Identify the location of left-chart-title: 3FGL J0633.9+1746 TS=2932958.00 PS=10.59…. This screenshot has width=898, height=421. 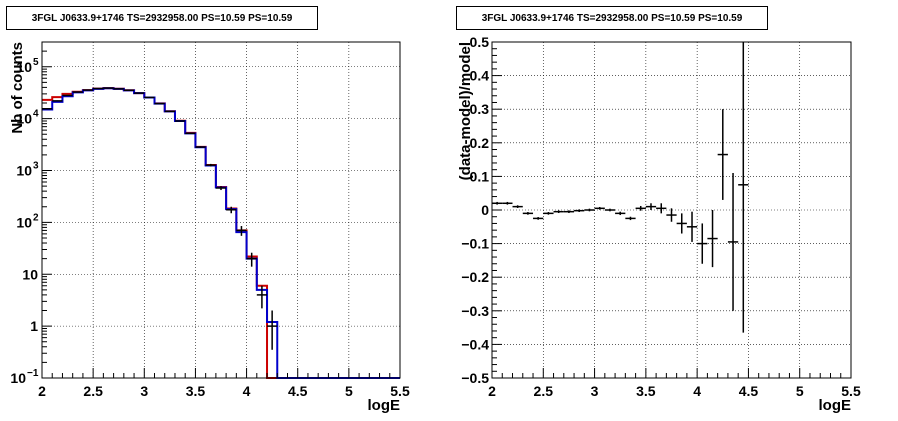
(162, 18).